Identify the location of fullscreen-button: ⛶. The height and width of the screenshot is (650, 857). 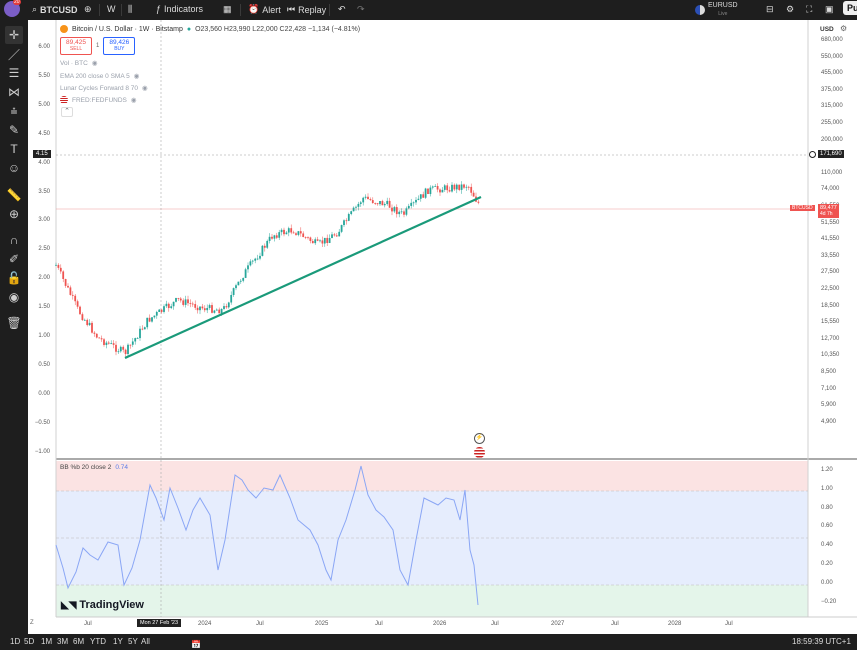
(809, 9).